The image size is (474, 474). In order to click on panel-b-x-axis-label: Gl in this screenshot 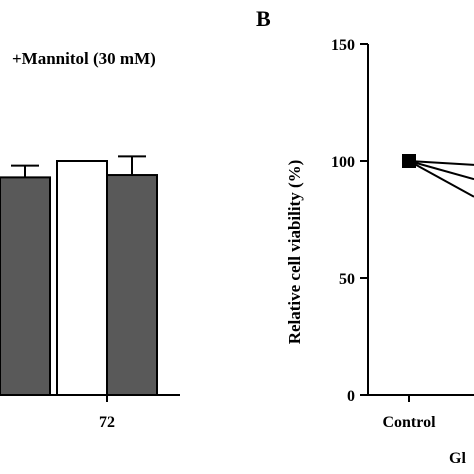, I will do `click(457, 458)`.